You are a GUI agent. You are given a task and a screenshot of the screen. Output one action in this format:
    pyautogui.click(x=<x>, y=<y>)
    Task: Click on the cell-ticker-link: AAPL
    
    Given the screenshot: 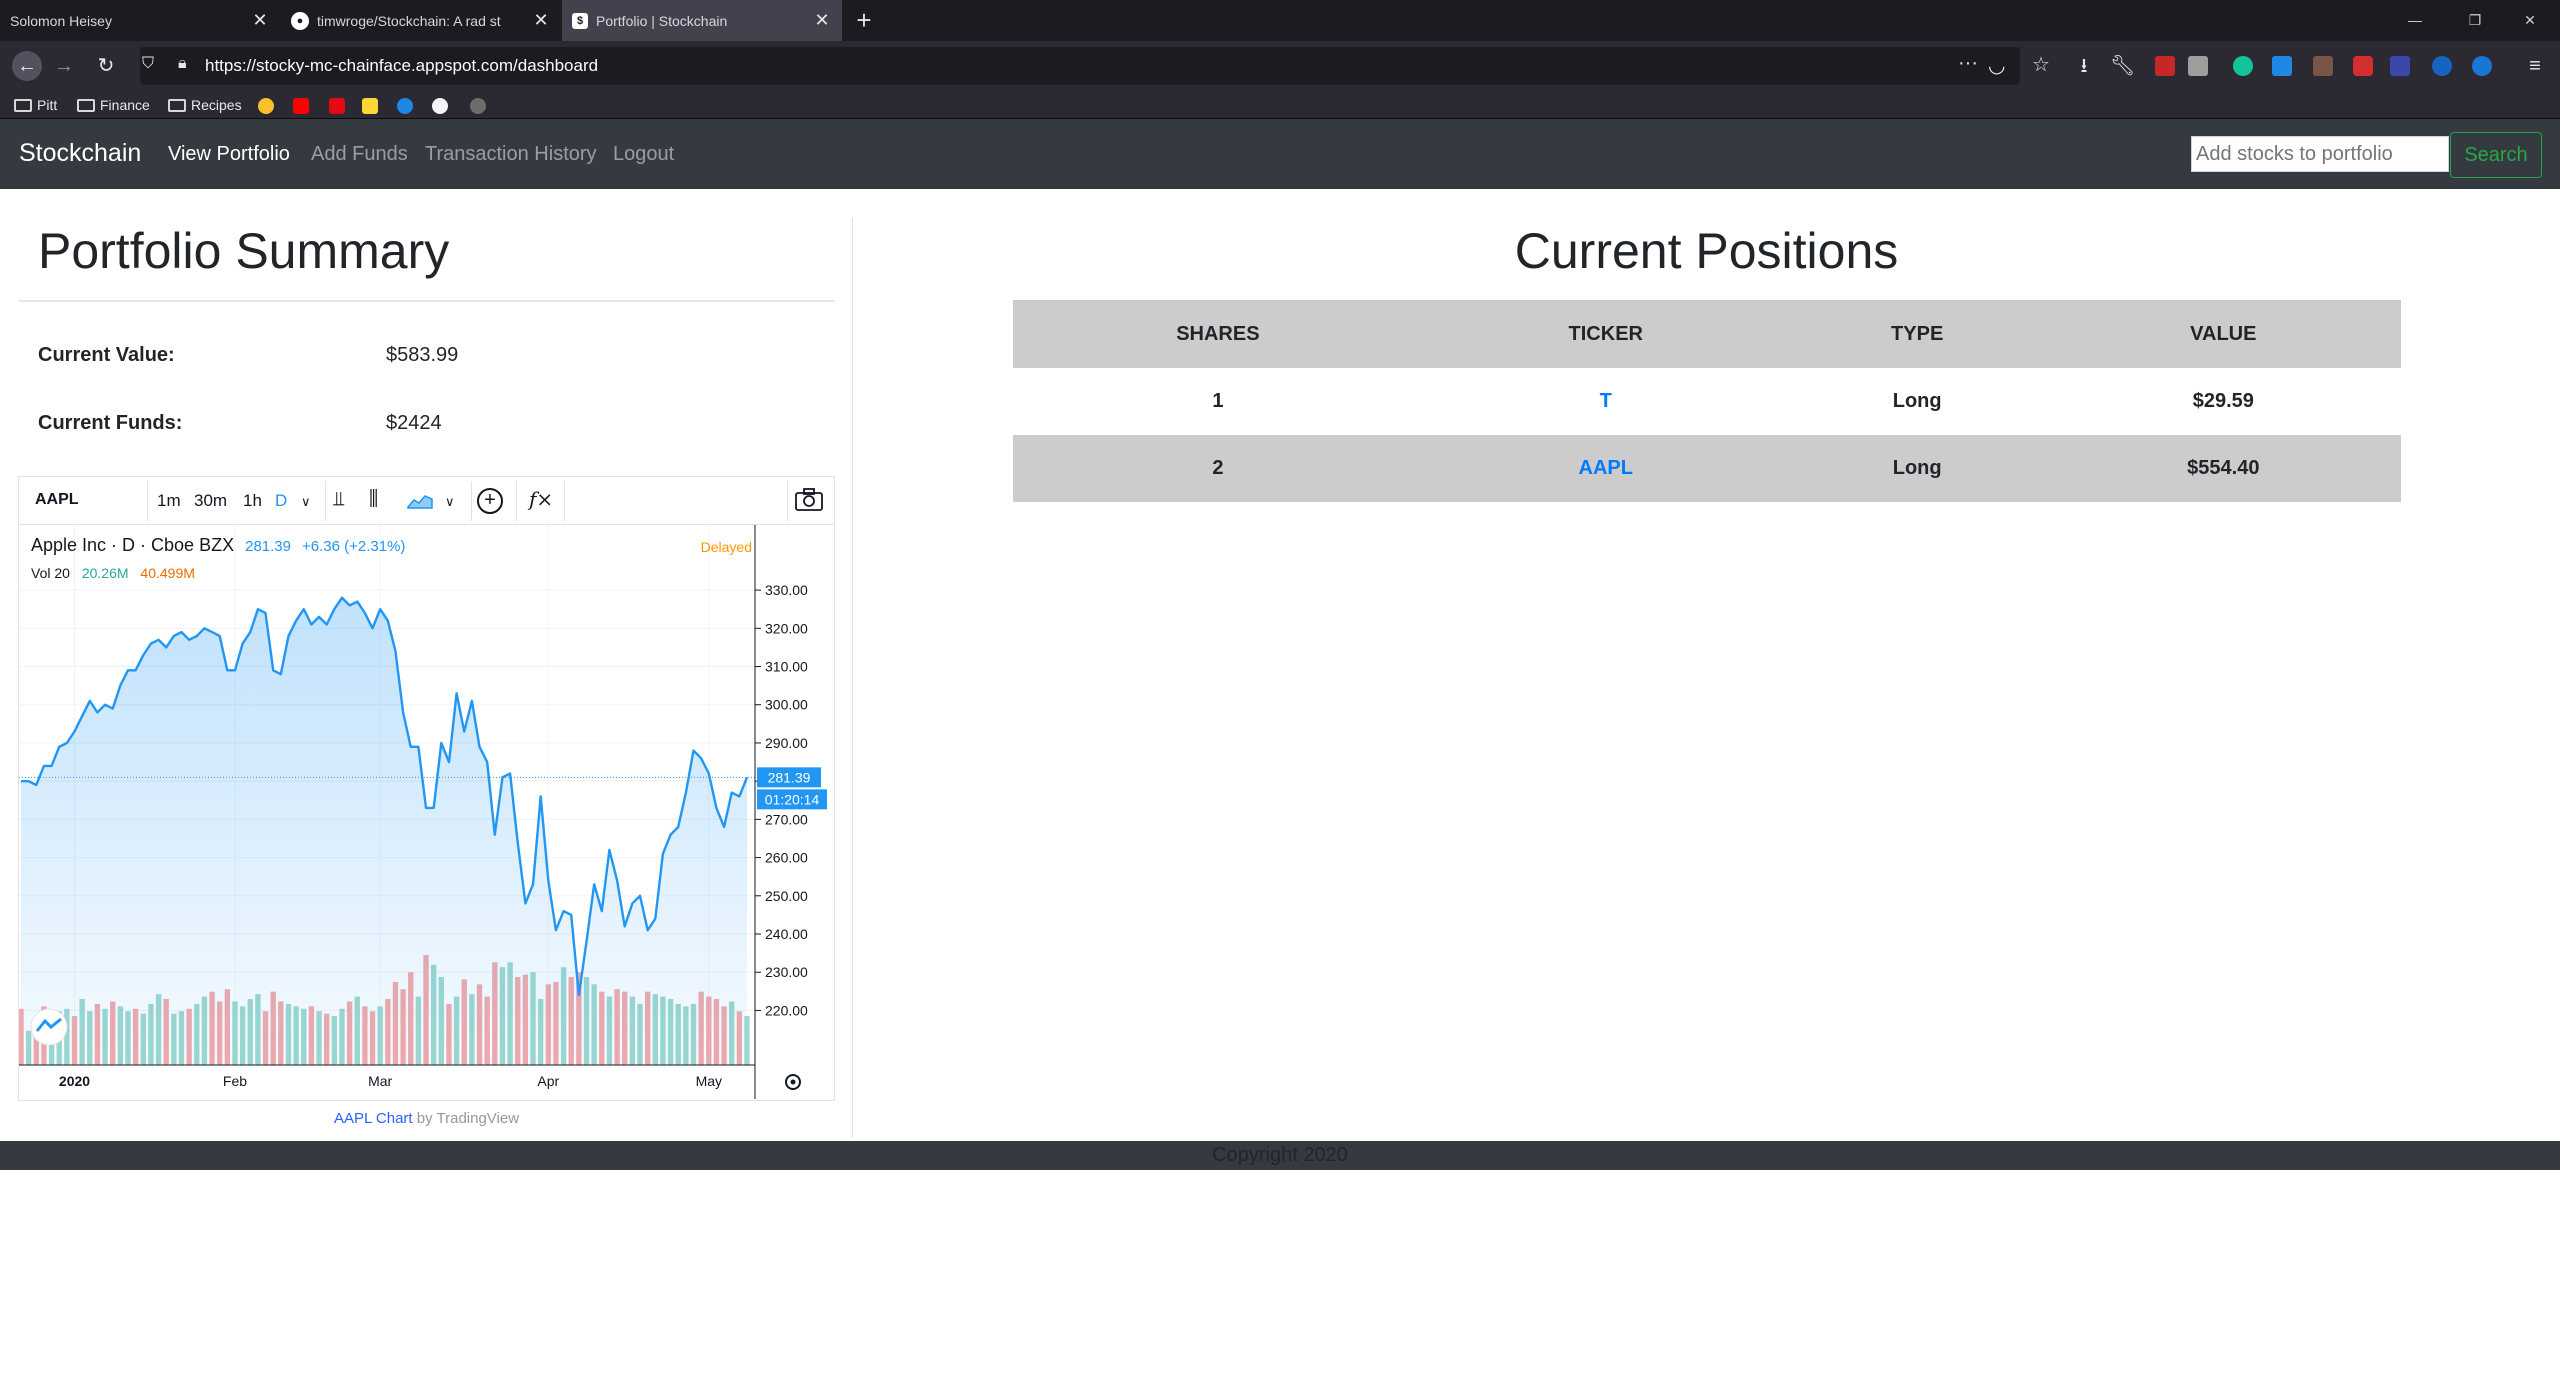 What is the action you would take?
    pyautogui.click(x=1605, y=468)
    